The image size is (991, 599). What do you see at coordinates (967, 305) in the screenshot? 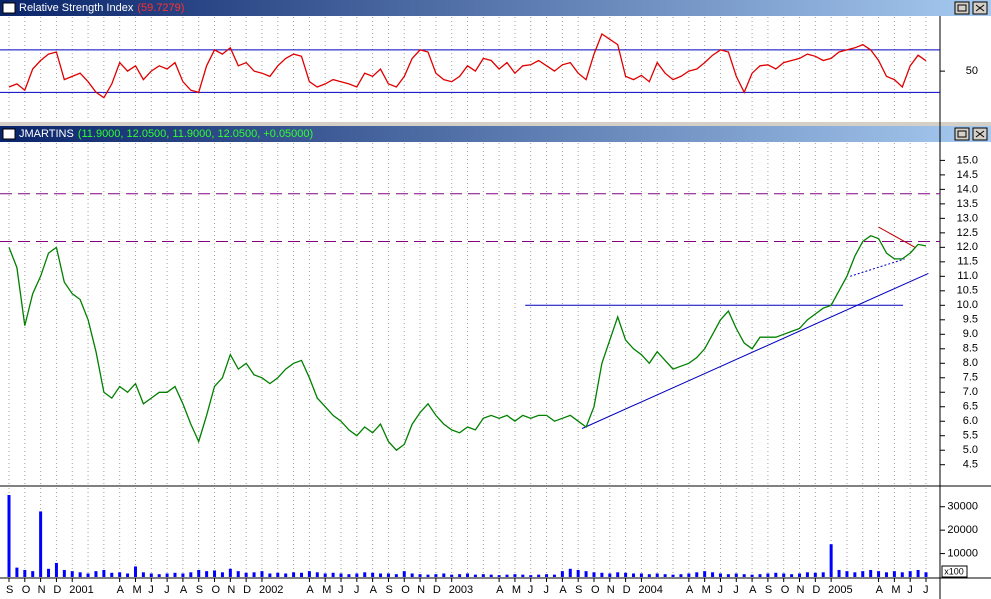
I see `y-tick-label: 10.0` at bounding box center [967, 305].